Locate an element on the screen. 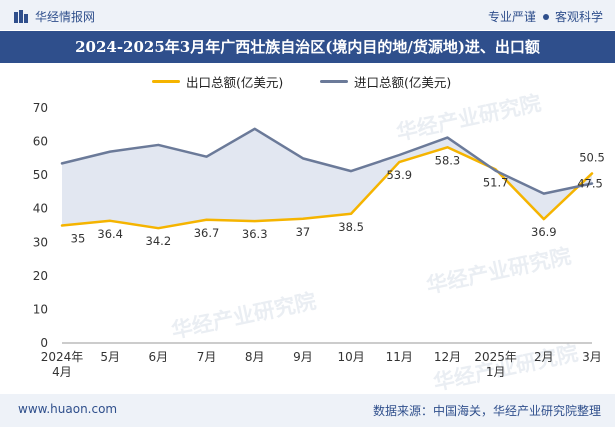 The width and height of the screenshot is (615, 427). x-tick-label: 2月 is located at coordinates (544, 357).